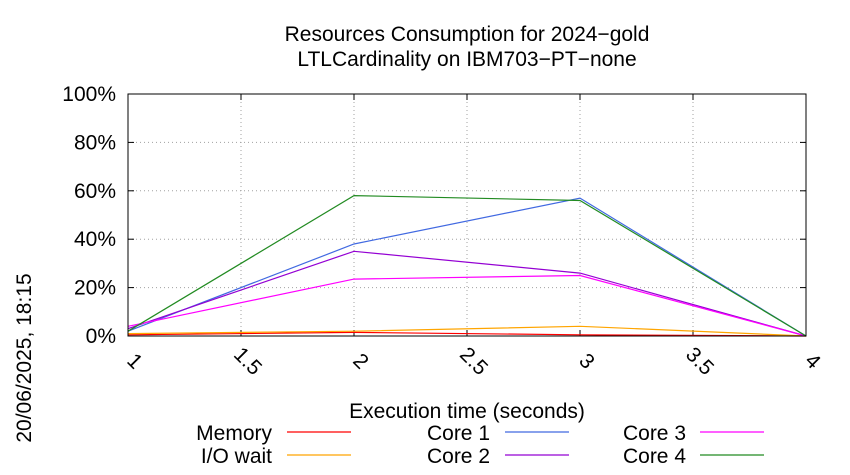 The width and height of the screenshot is (850, 475). What do you see at coordinates (234, 433) in the screenshot?
I see `legend-label-memory: Memory` at bounding box center [234, 433].